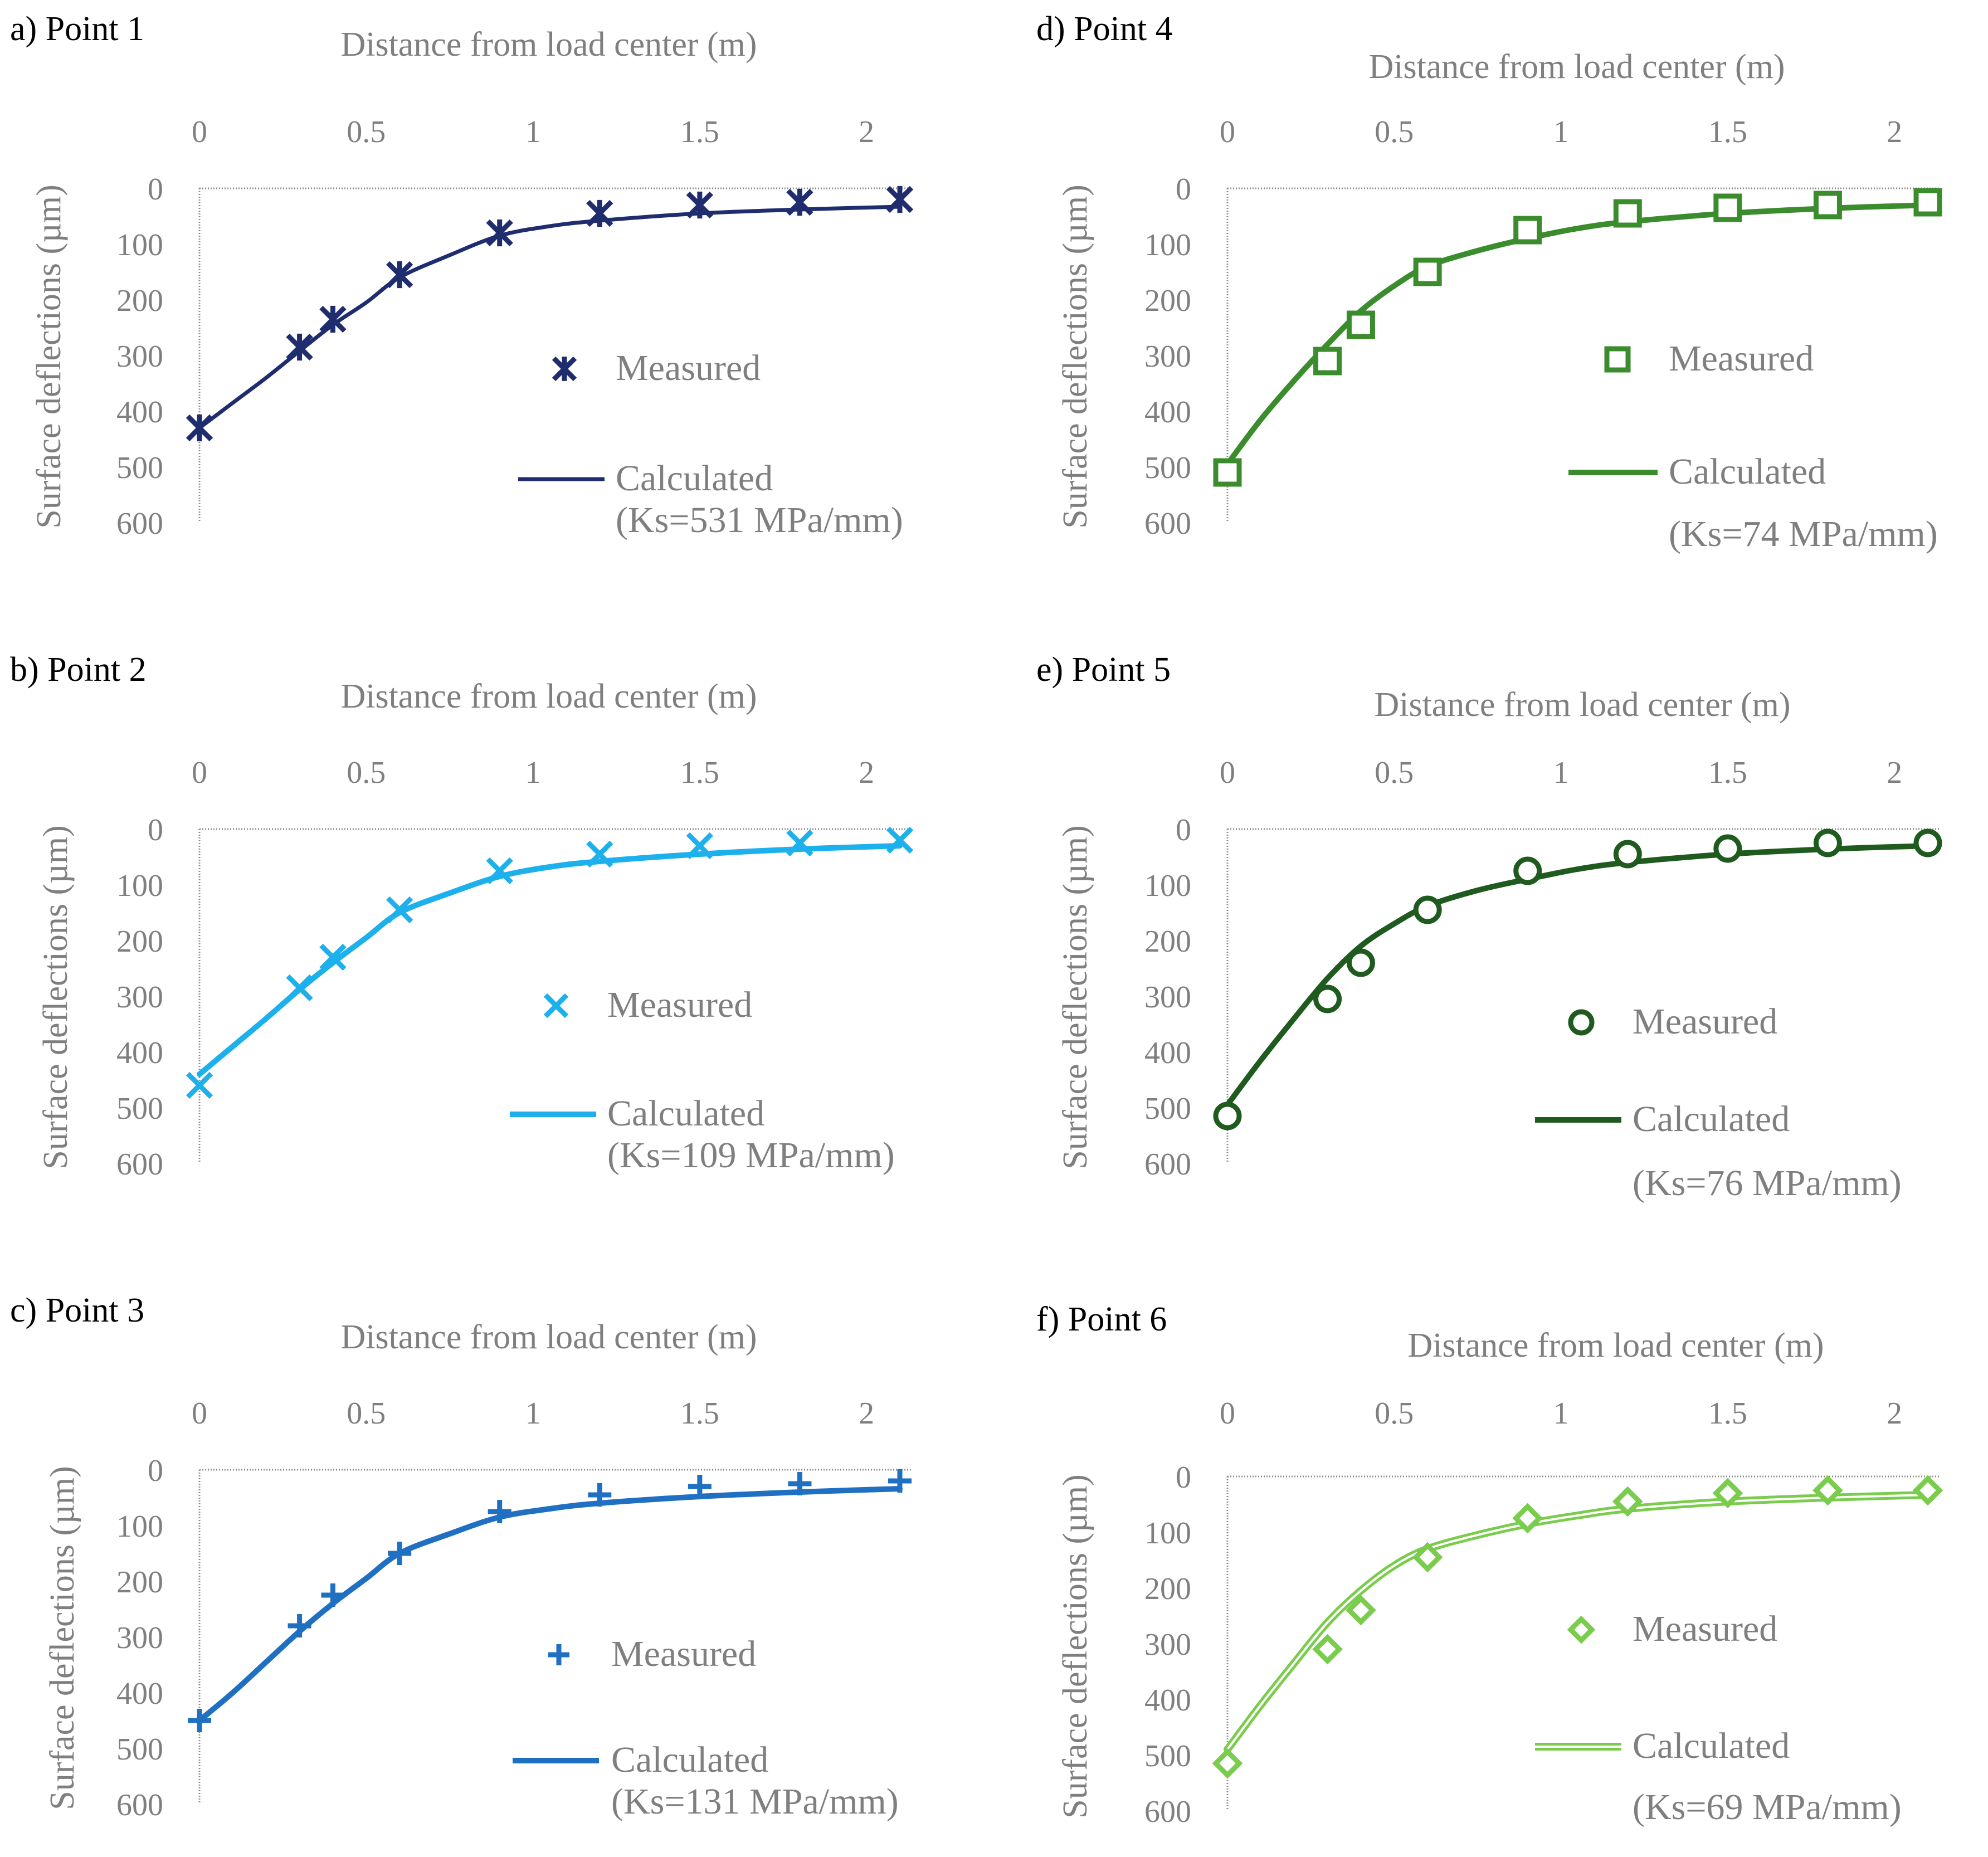 Image resolution: width=1988 pixels, height=1857 pixels. Describe the element at coordinates (706, 1728) in the screenshot. I see `legend: Measured Calculated(Ks=131 MPa/mm)` at that location.